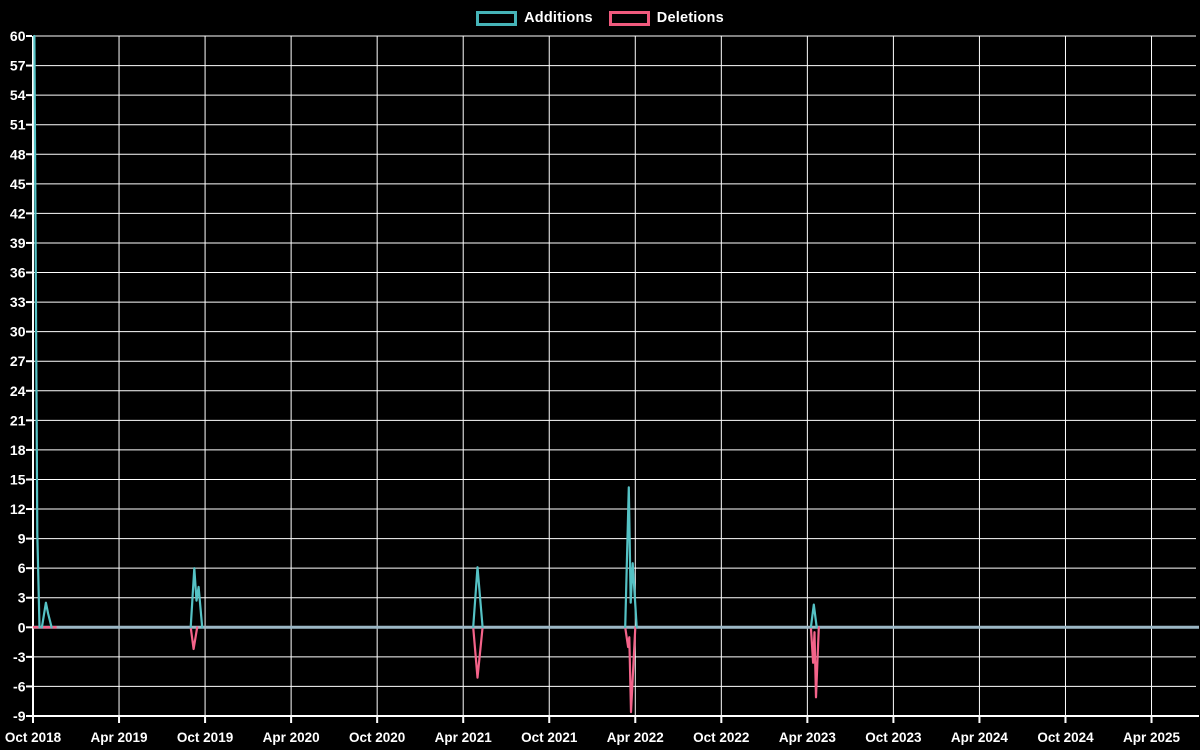 This screenshot has height=750, width=1200. What do you see at coordinates (635, 737) in the screenshot?
I see `x-tick-label: Apr 2022` at bounding box center [635, 737].